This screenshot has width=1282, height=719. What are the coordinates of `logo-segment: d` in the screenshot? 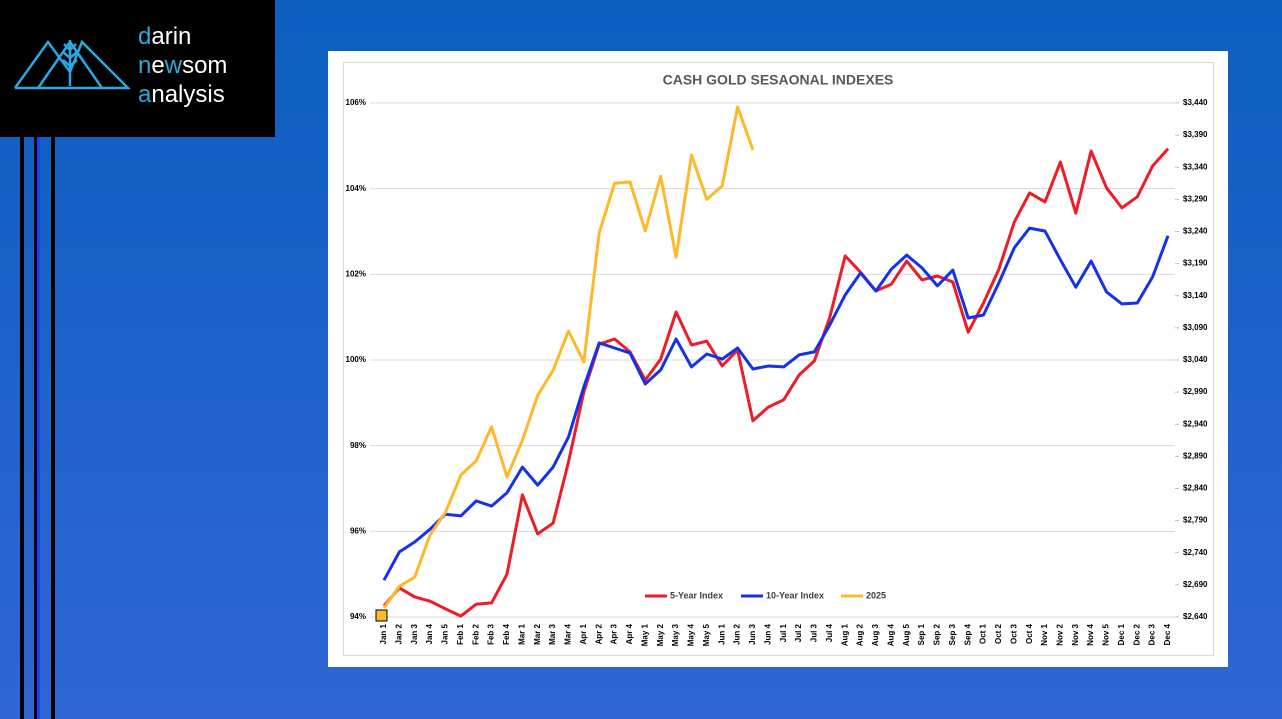 It's located at (144, 36).